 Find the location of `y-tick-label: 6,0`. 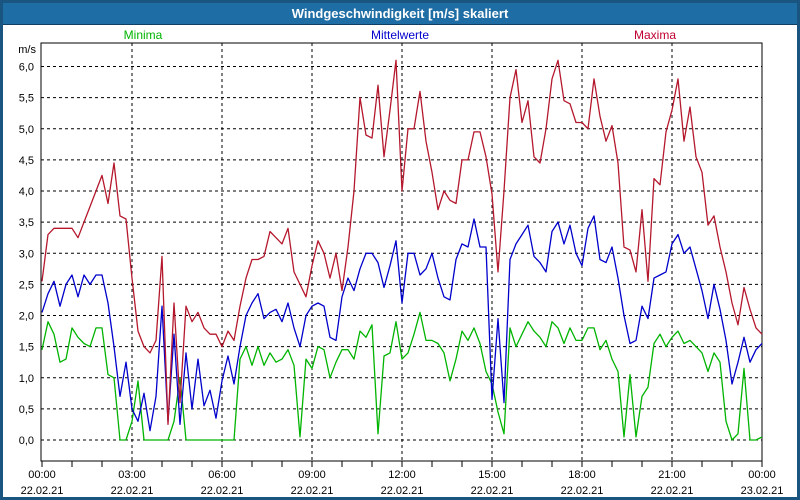

y-tick-label: 6,0 is located at coordinates (26, 68).